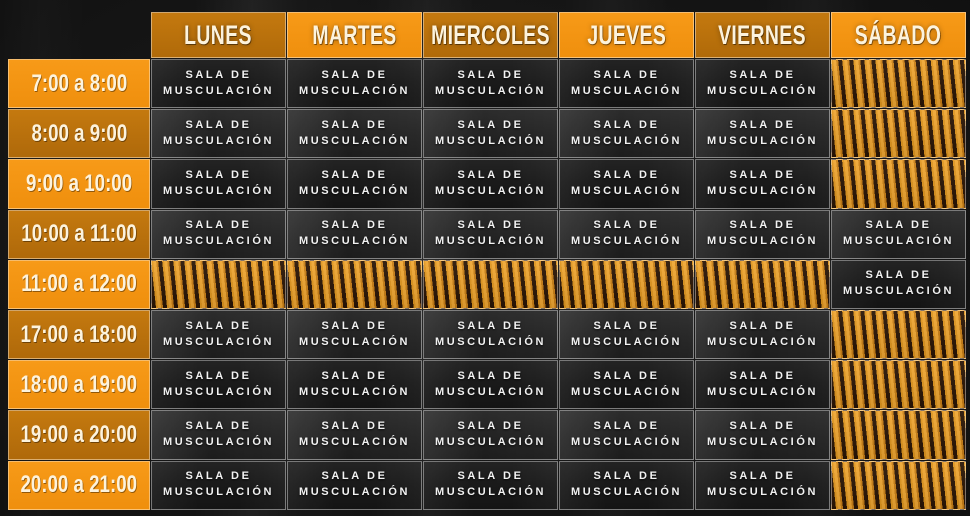  I want to click on grid-corner-cell, so click(79, 35).